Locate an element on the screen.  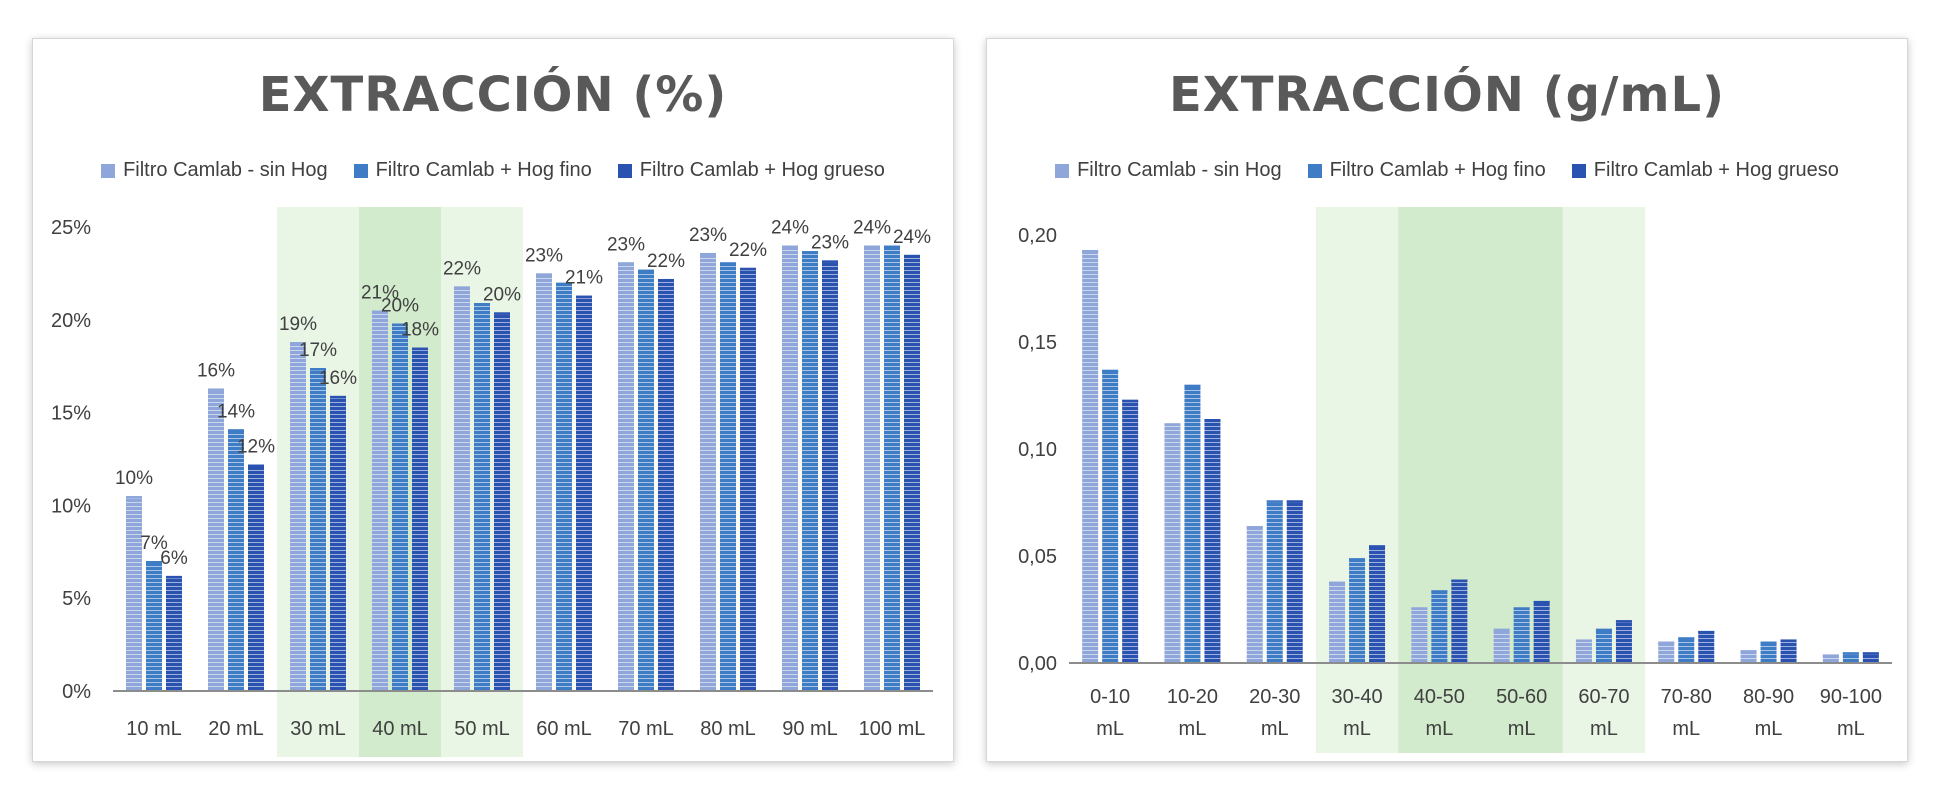
y-tick-label: 0,15 is located at coordinates (1037, 343).